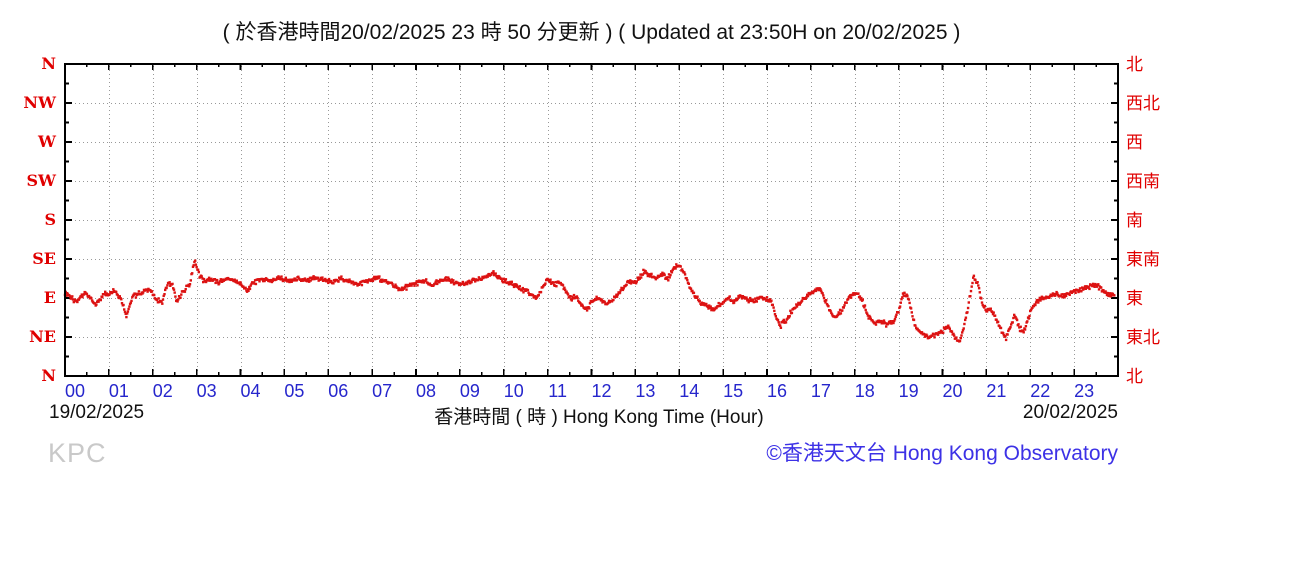 This screenshot has width=1300, height=566. Describe the element at coordinates (599, 417) in the screenshot. I see `x-axis-title: 香港時間 ( 時 ) Hong Kong Time (Hour)` at that location.